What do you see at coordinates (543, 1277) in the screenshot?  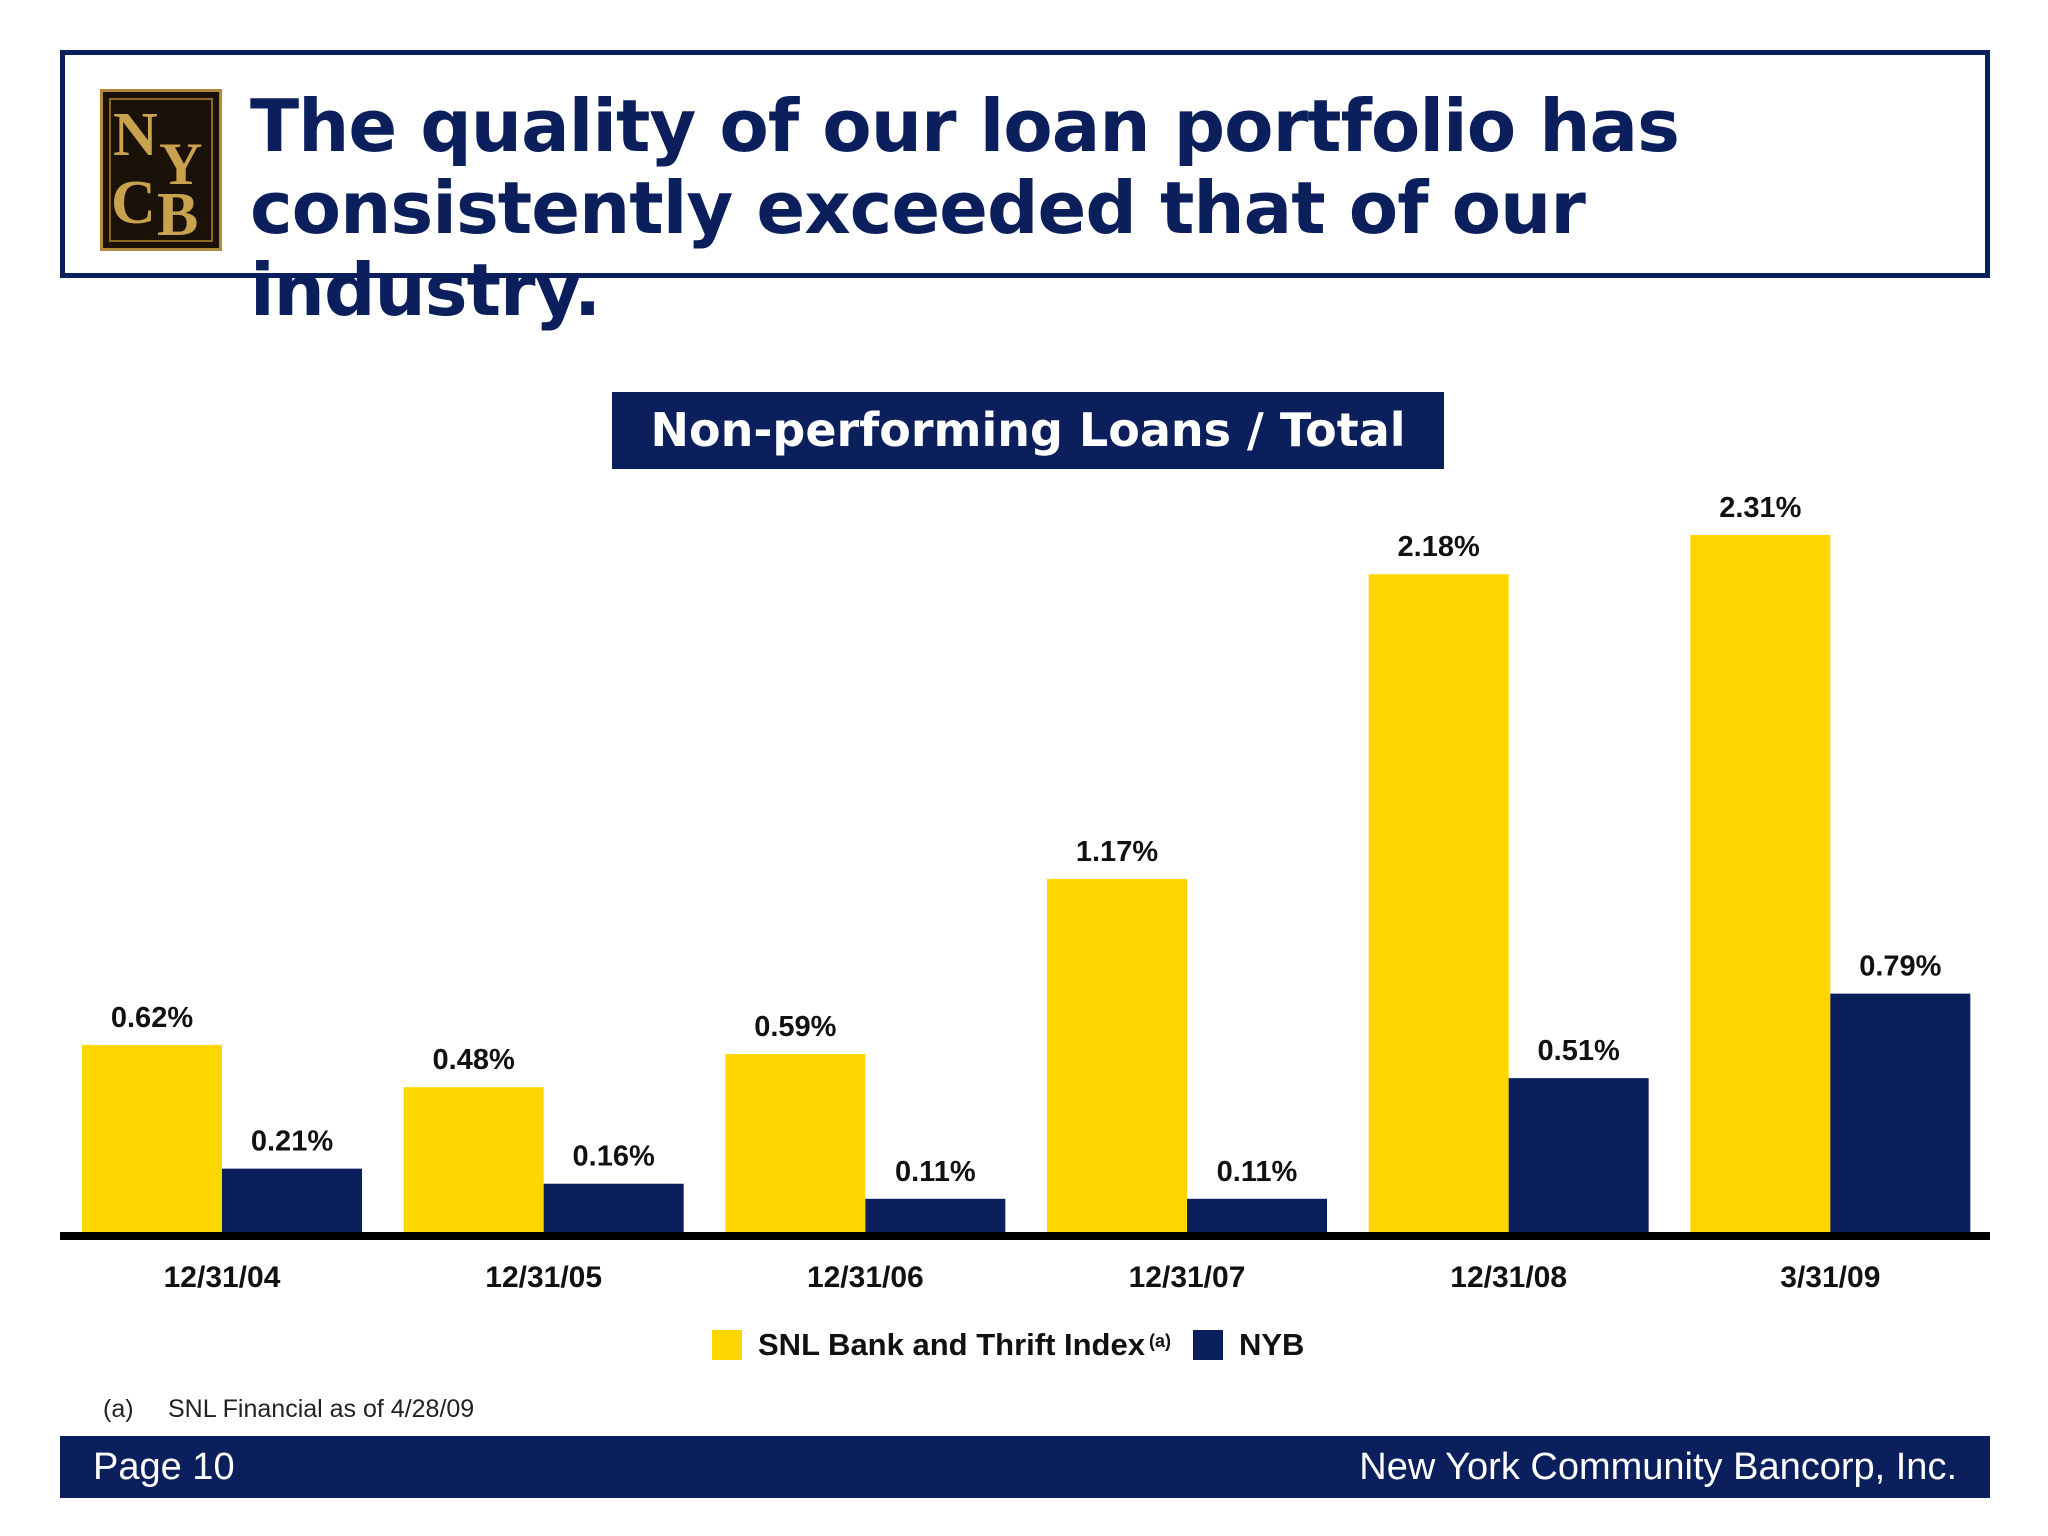 I see `x-tick-label-1: 12/31/05` at bounding box center [543, 1277].